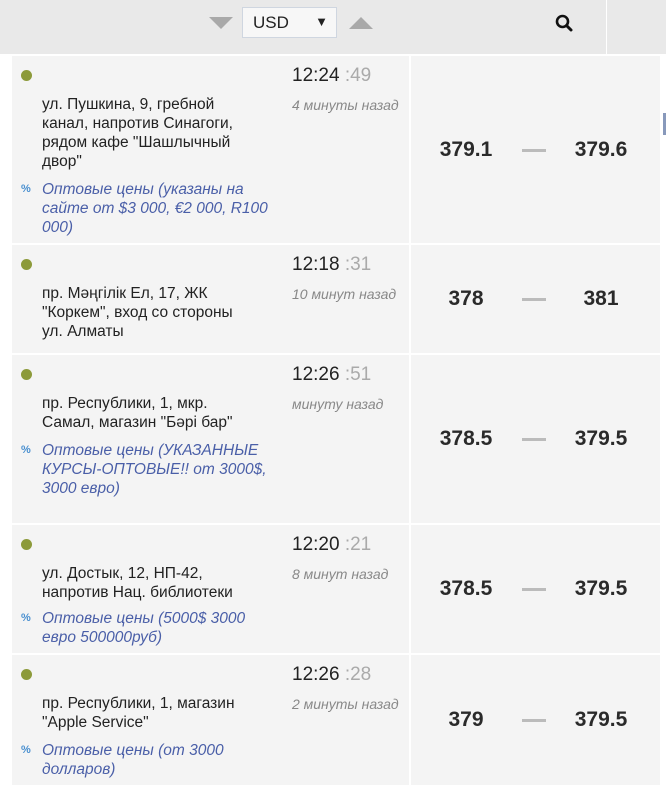 The image size is (666, 788). I want to click on time-ago: 10 минут назад, so click(344, 294).